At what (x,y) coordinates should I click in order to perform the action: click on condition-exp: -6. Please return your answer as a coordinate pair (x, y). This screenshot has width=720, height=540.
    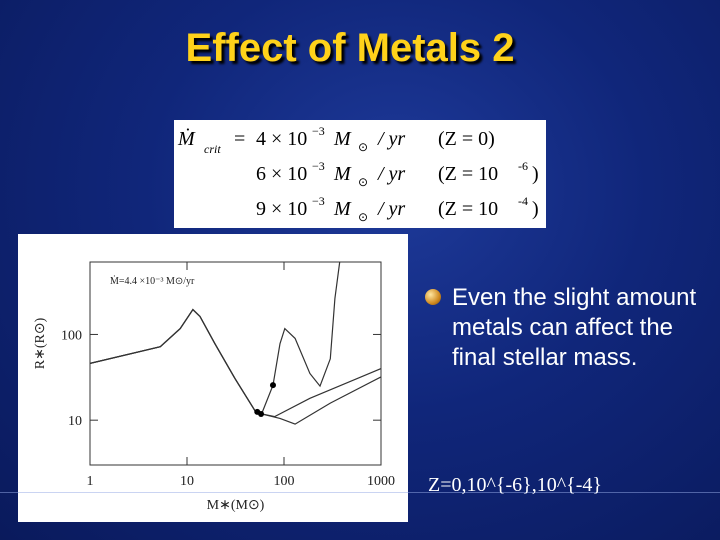
    Looking at the image, I should click on (523, 166).